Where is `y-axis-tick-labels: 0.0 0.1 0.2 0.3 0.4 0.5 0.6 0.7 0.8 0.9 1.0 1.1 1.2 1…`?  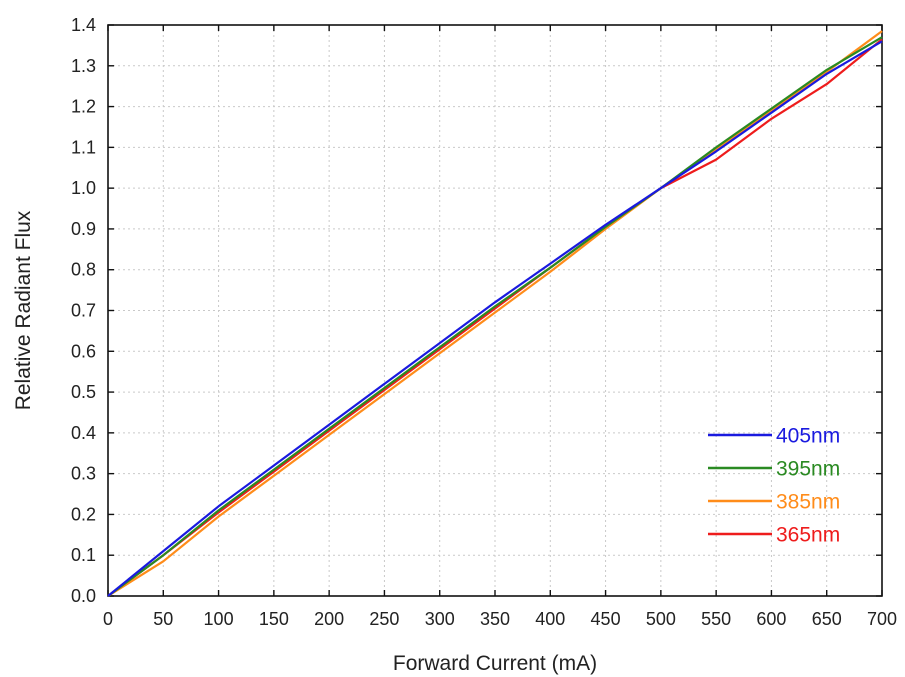 y-axis-tick-labels: 0.0 0.1 0.2 0.3 0.4 0.5 0.6 0.7 0.8 0.9 1.0 1.1 1.2 1… is located at coordinates (83, 310).